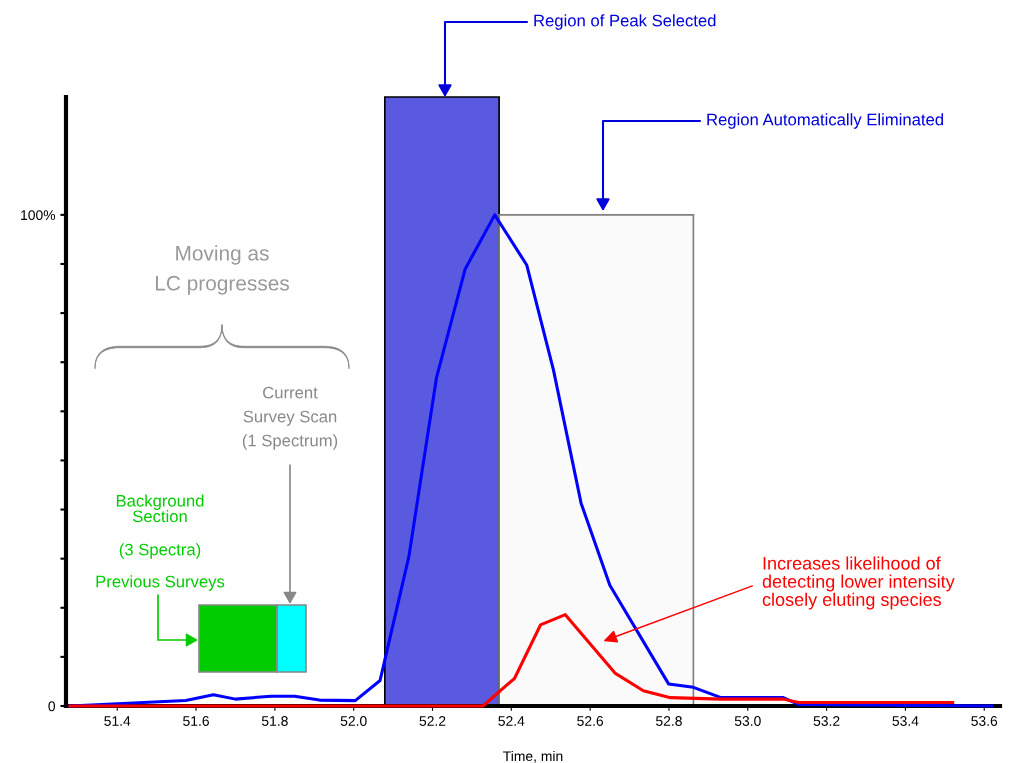 The height and width of the screenshot is (763, 1018). I want to click on annotation: Current Survey Scan (1 Spectrum), so click(290, 418).